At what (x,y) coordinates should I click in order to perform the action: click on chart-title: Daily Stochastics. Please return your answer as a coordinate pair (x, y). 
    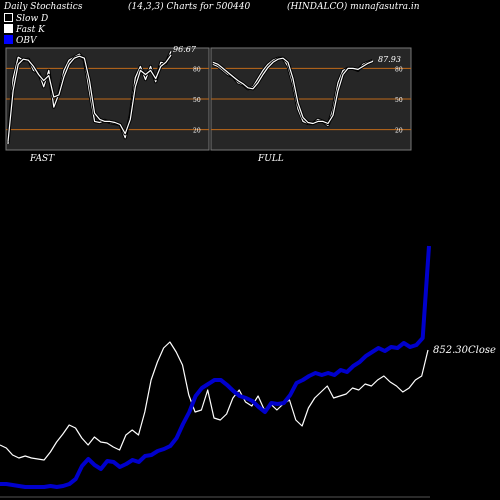
    Looking at the image, I should click on (43, 7).